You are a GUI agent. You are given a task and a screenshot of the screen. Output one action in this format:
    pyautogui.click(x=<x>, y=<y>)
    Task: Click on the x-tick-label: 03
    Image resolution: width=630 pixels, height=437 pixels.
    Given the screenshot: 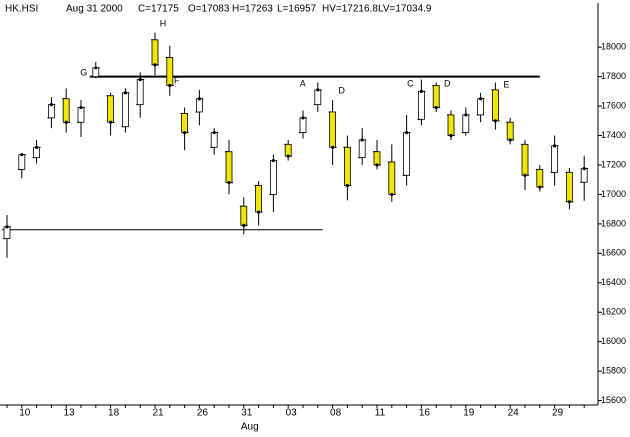 What is the action you would take?
    pyautogui.click(x=292, y=413)
    